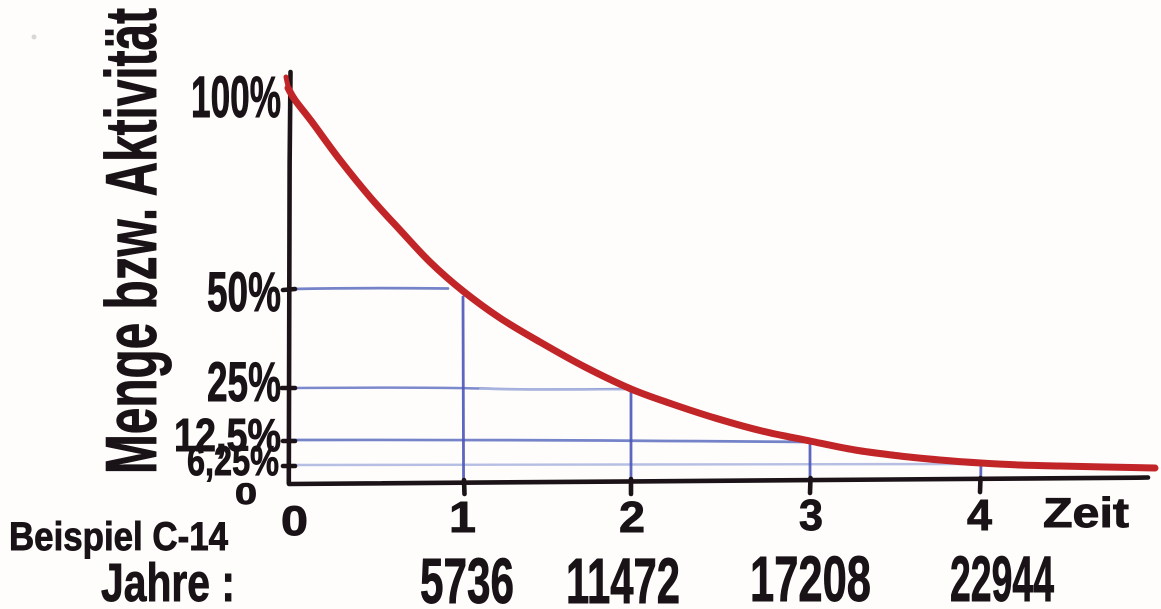 The width and height of the screenshot is (1161, 609). What do you see at coordinates (623, 577) in the screenshot?
I see `svg-text: 11472` at bounding box center [623, 577].